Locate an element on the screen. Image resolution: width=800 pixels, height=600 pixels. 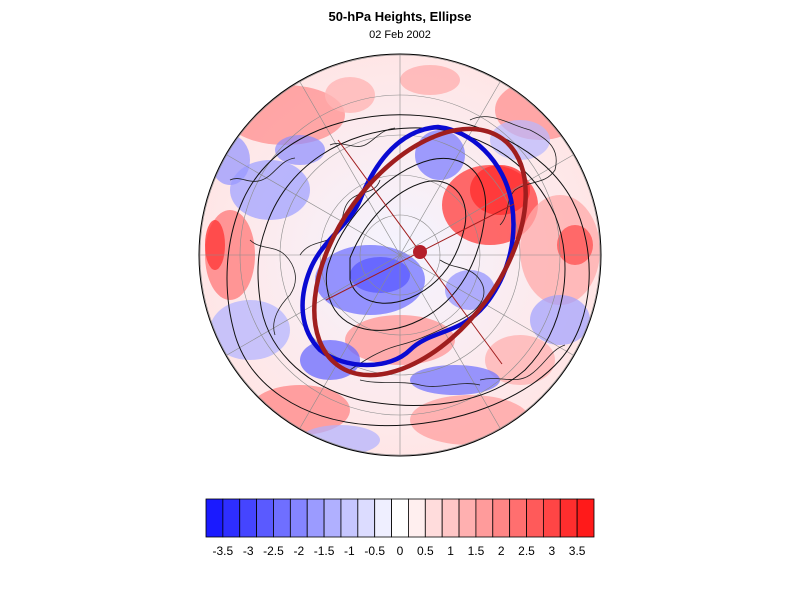
ellipse-center-marker is located at coordinates (420, 252).